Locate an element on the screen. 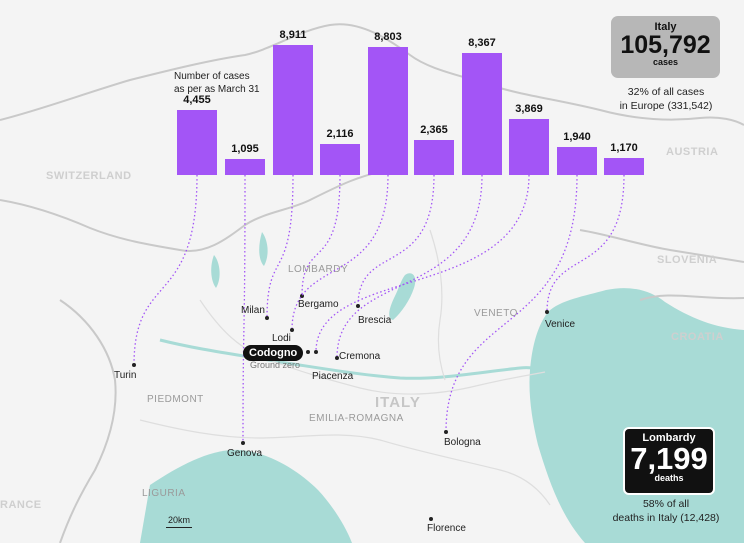  city-label-milan: Milan is located at coordinates (253, 310).